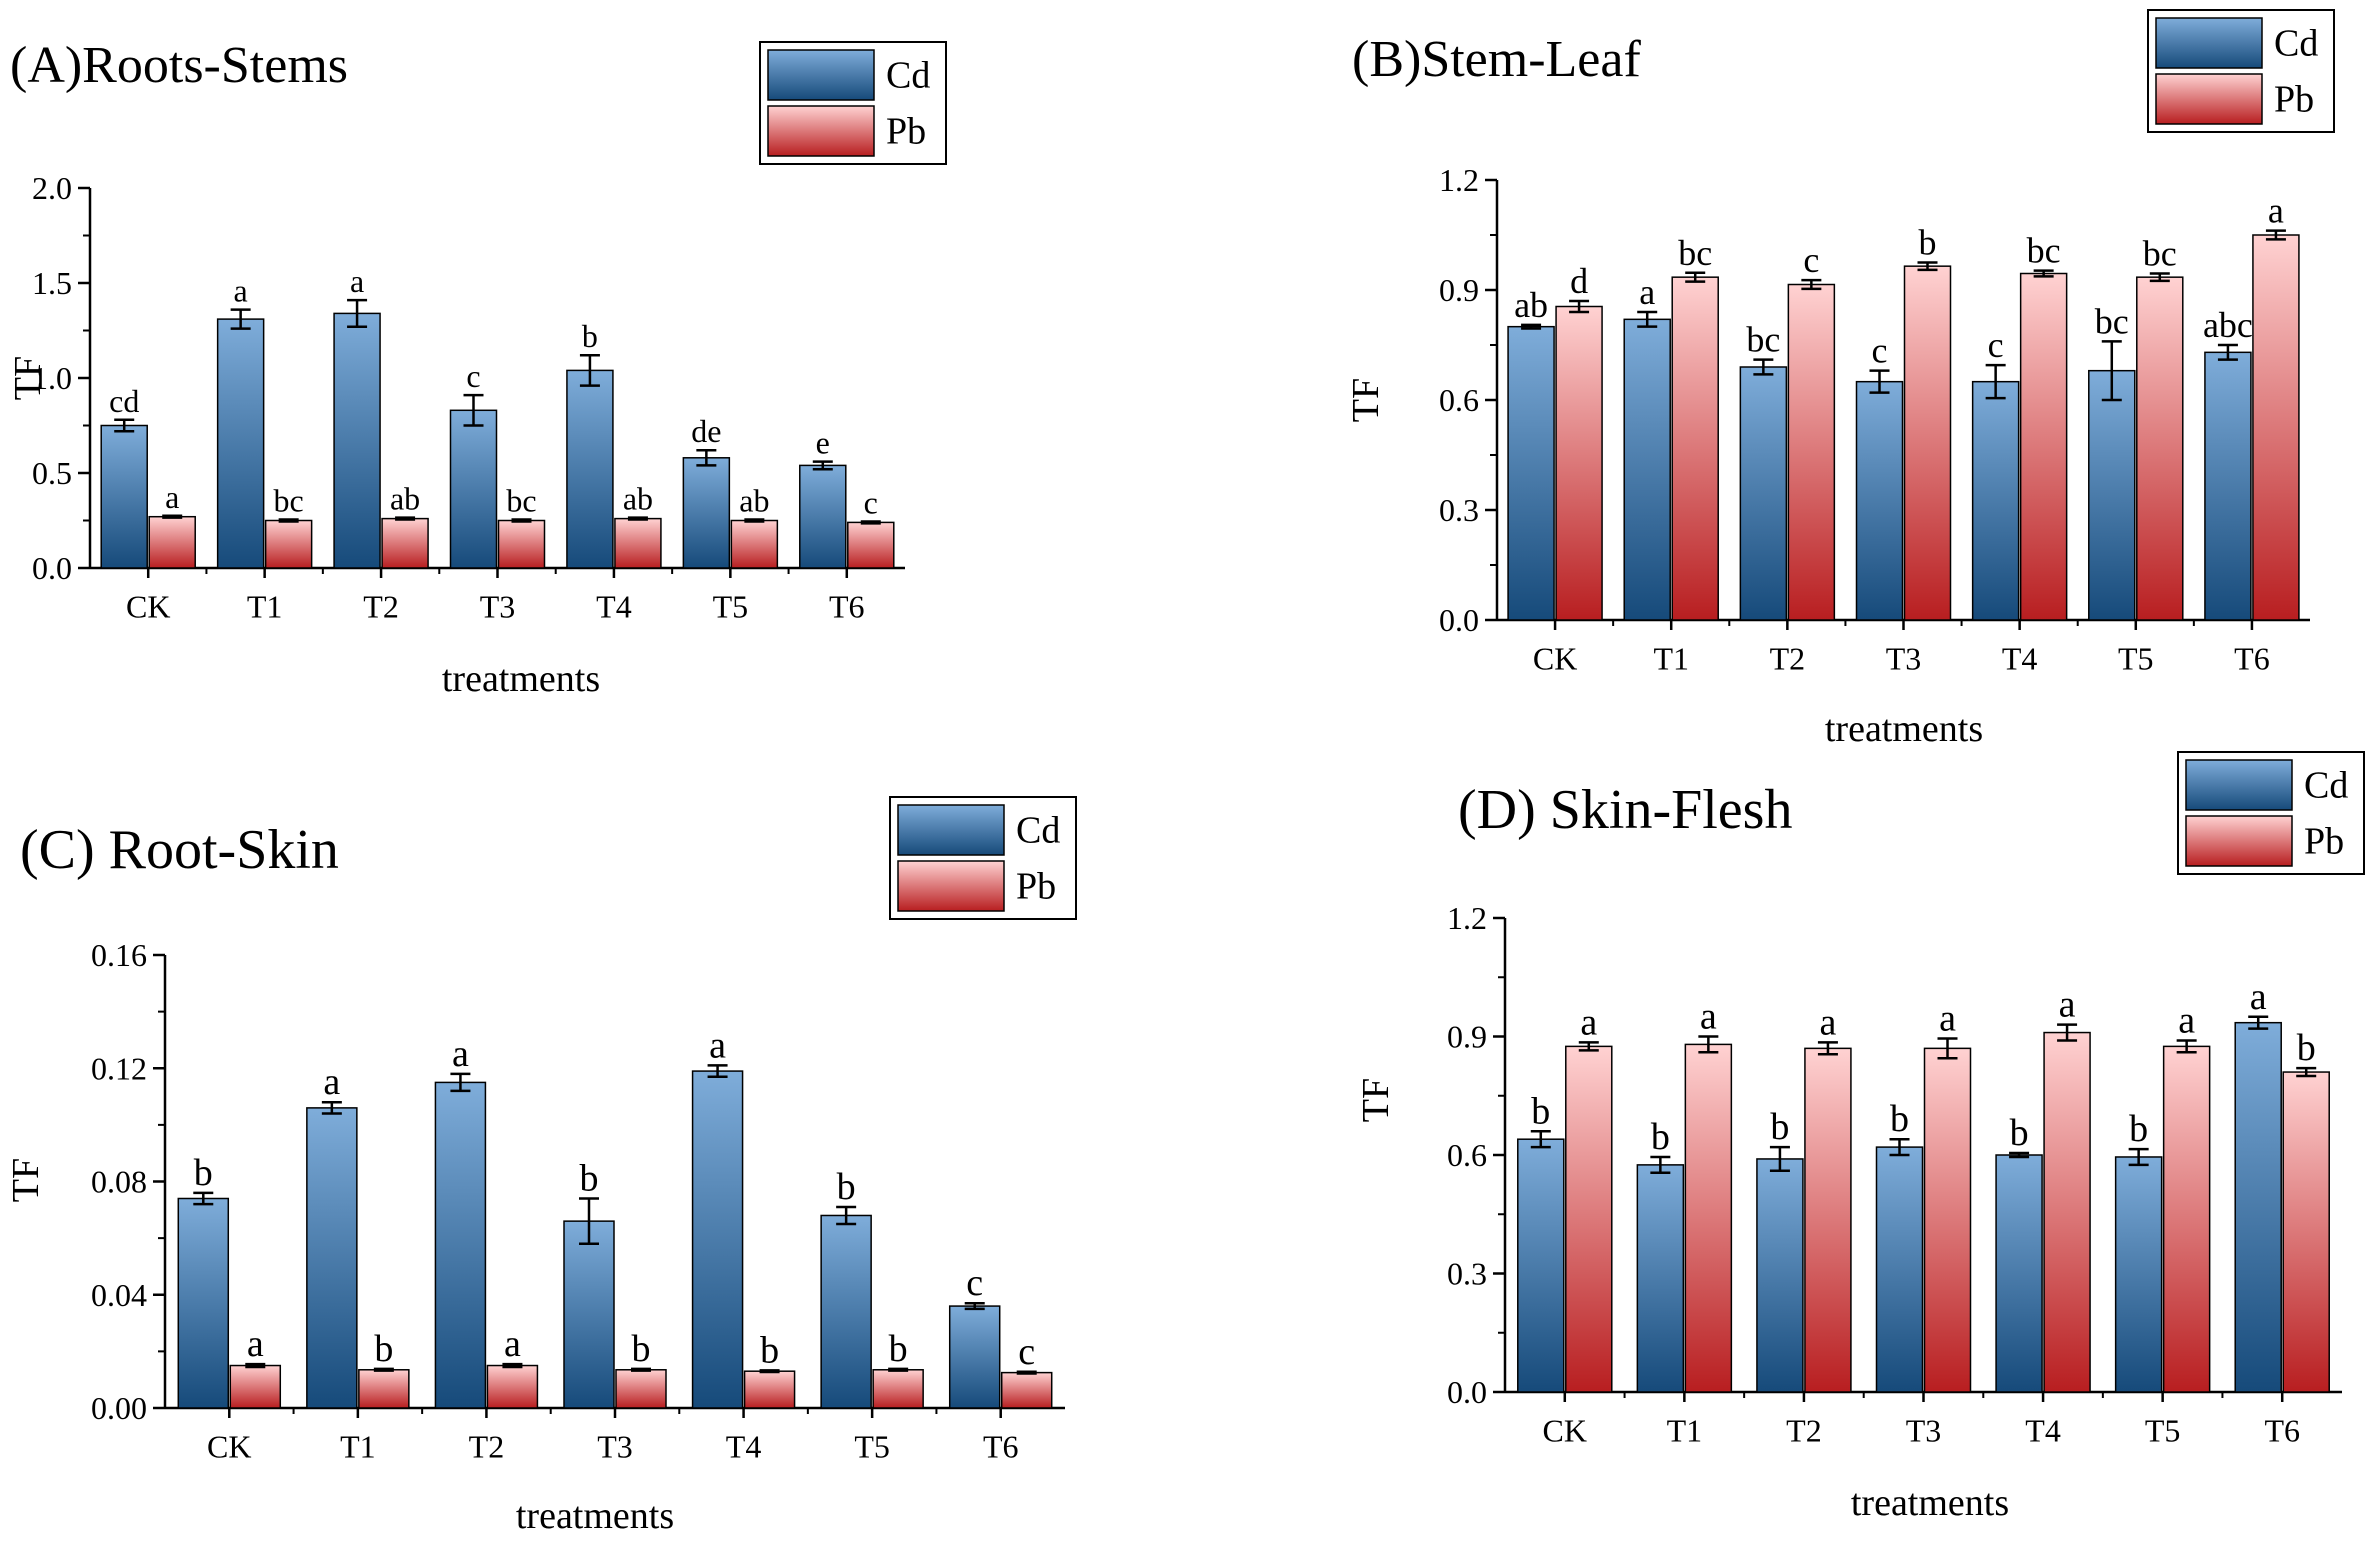 This screenshot has width=2372, height=1544. What do you see at coordinates (1579, 281) in the screenshot?
I see `significance-label-pb: d` at bounding box center [1579, 281].